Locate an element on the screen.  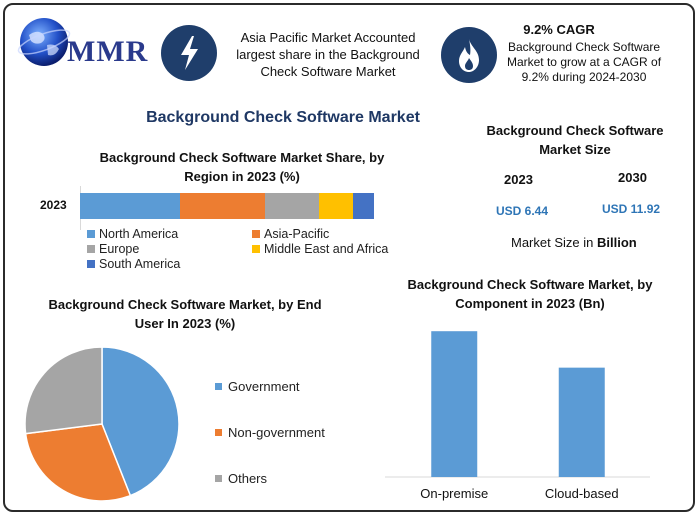
pie-slice-others is located at coordinates (63, 390).